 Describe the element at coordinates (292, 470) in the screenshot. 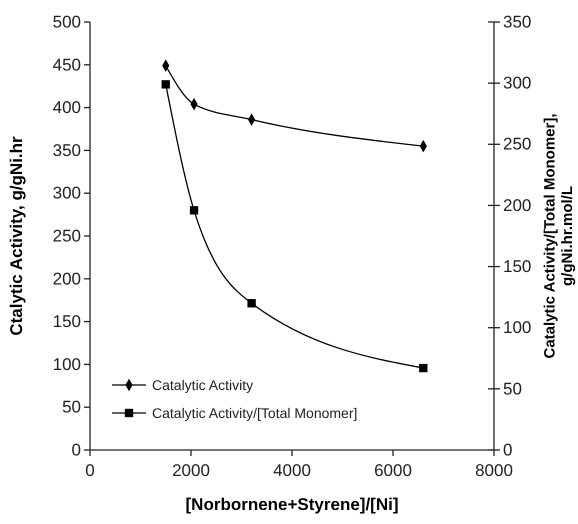

I see `x-tick-label: 4000` at that location.